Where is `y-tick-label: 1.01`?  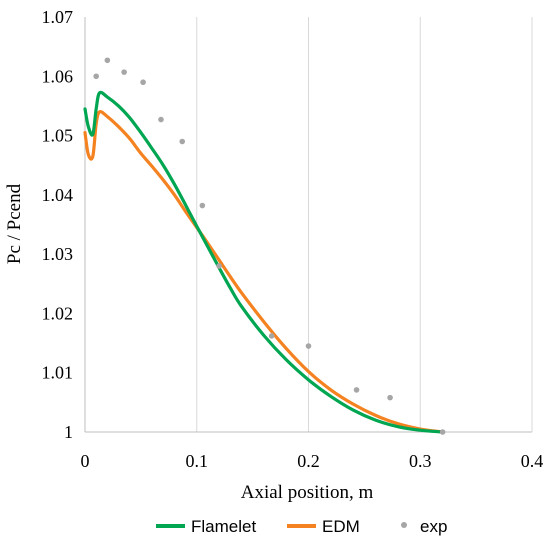
y-tick-label: 1.01 is located at coordinates (58, 373).